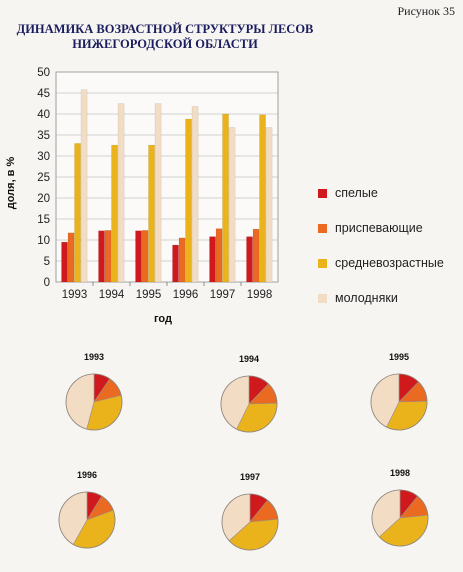  What do you see at coordinates (145, 256) in the screenshot?
I see `bar-maturing-1995` at bounding box center [145, 256].